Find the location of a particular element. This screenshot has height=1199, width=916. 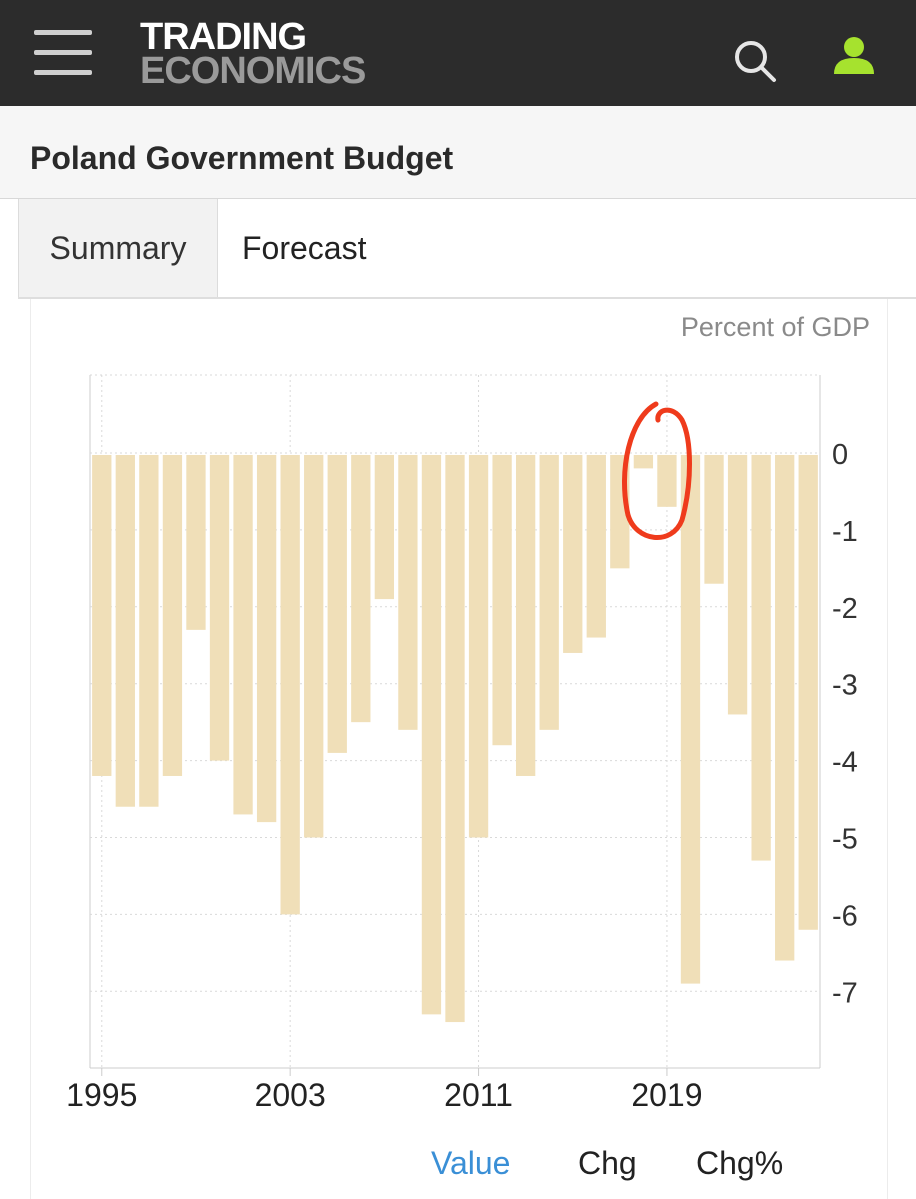

bar-2020 is located at coordinates (690, 719).